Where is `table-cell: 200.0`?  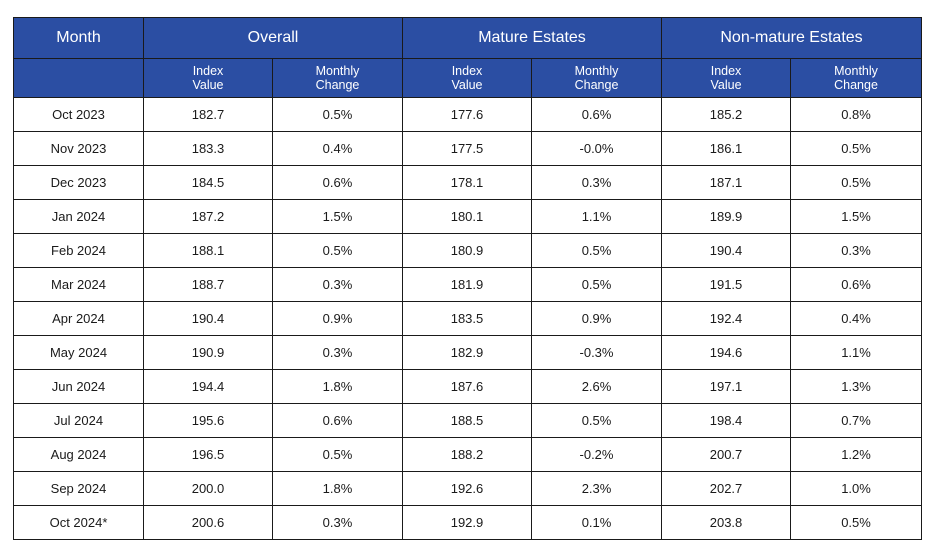
table-cell: 200.0 is located at coordinates (208, 488).